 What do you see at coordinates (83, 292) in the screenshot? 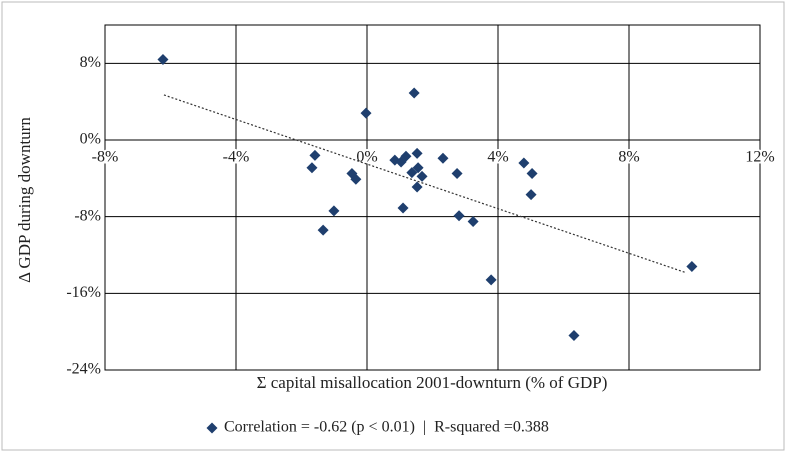
I see `y-tick-label: -16%` at bounding box center [83, 292].